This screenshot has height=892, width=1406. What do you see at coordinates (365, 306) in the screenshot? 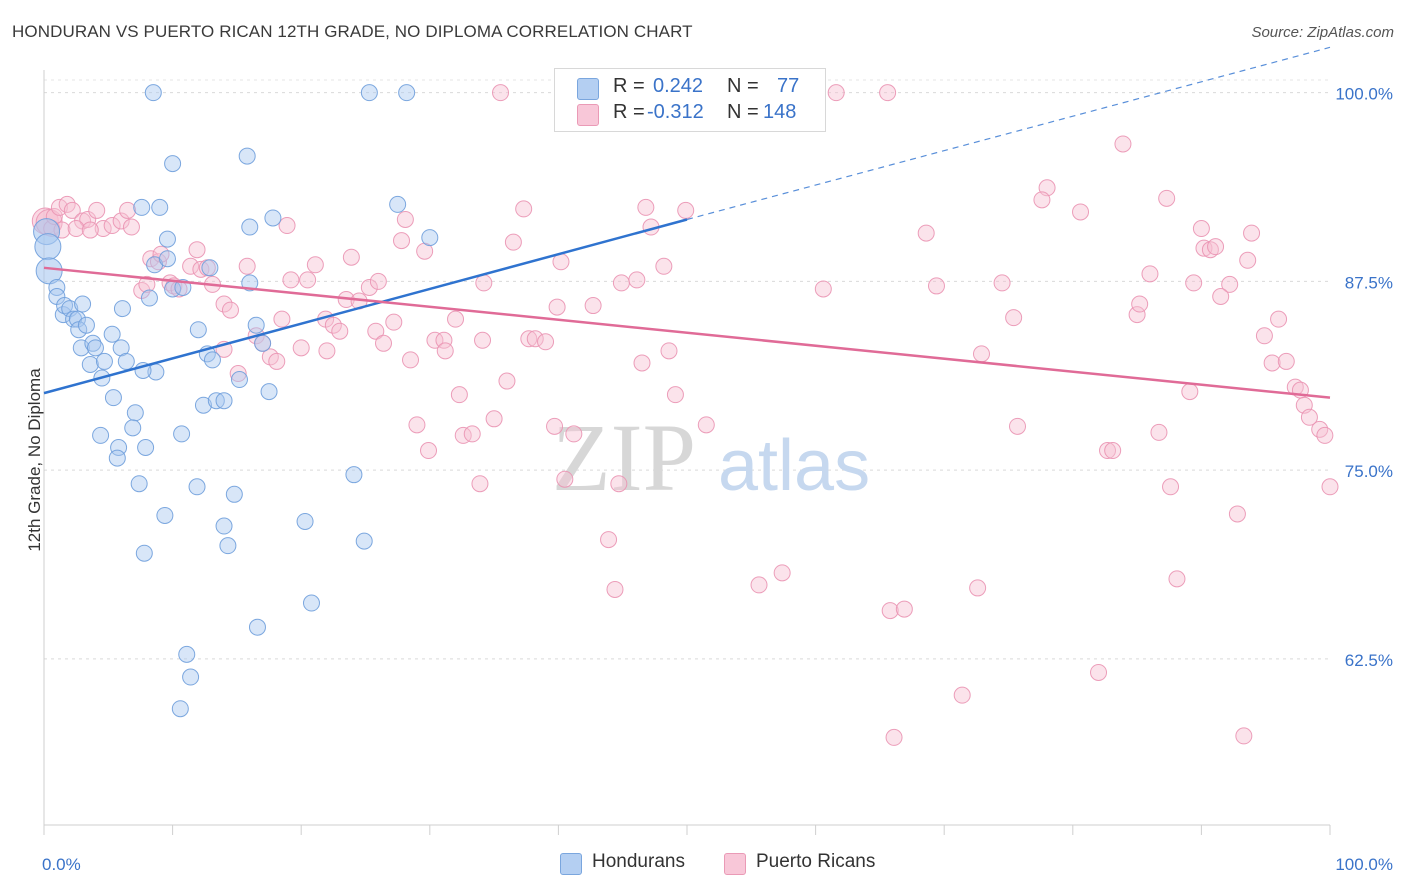
I see `honduran-trend-line` at bounding box center [365, 306].